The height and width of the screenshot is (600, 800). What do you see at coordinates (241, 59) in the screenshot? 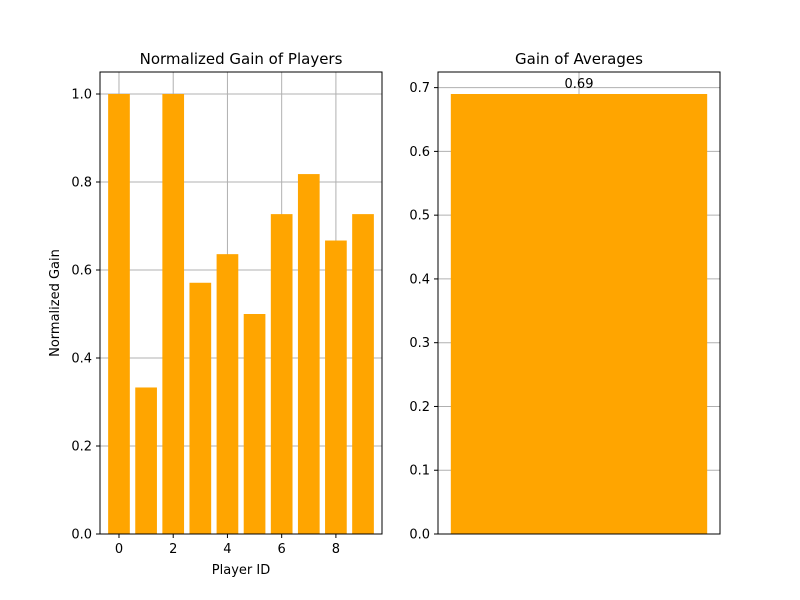
I see `player-gain-title: Normalized Gain of Players` at bounding box center [241, 59].